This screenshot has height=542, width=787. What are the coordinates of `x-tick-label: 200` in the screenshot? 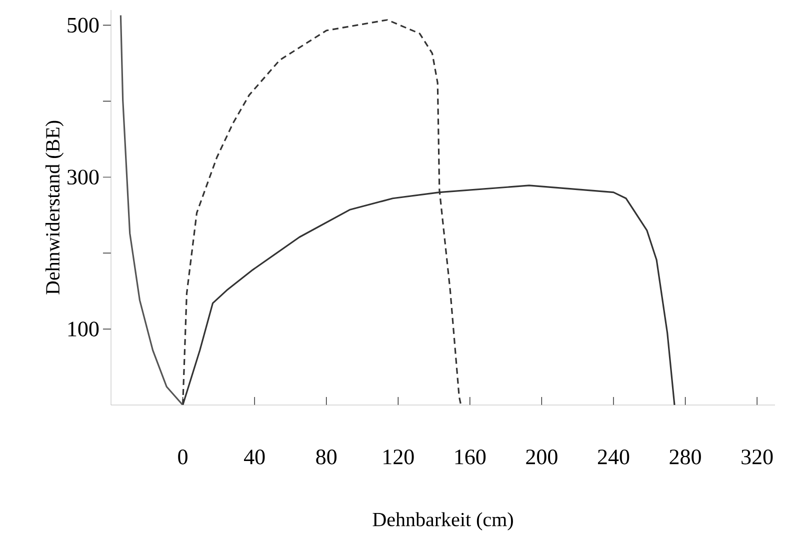 It's located at (542, 457).